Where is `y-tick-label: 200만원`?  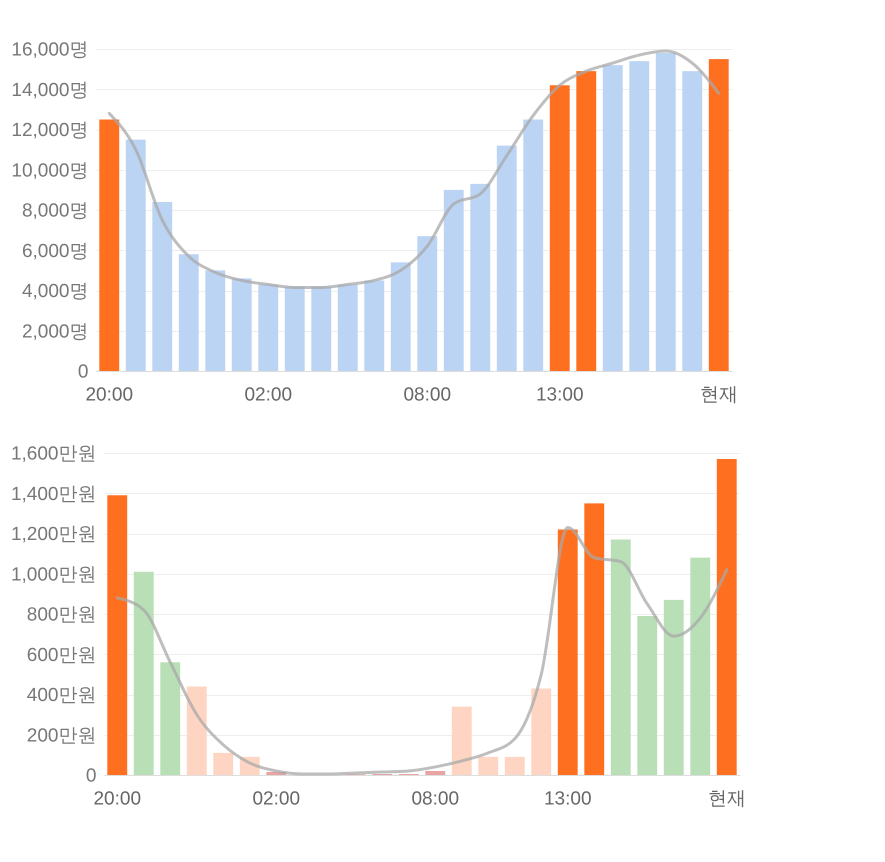 y-tick-label: 200만원 is located at coordinates (61, 735).